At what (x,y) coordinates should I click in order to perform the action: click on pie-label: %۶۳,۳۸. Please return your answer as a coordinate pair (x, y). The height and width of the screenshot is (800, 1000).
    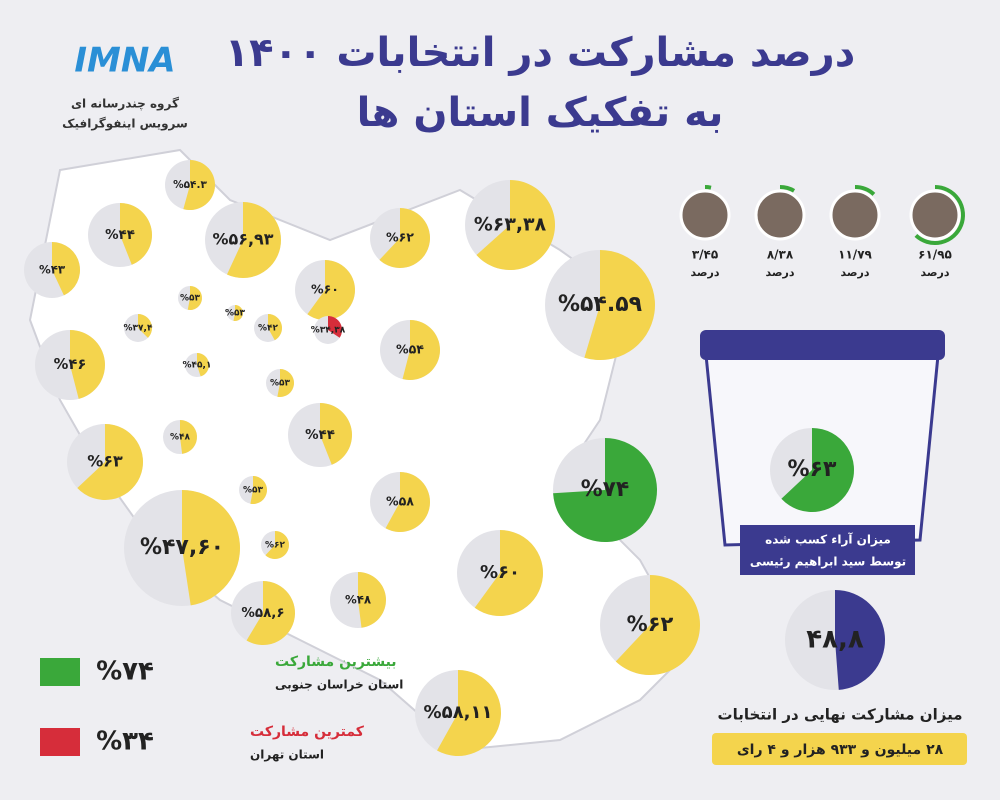
    Looking at the image, I should click on (510, 225).